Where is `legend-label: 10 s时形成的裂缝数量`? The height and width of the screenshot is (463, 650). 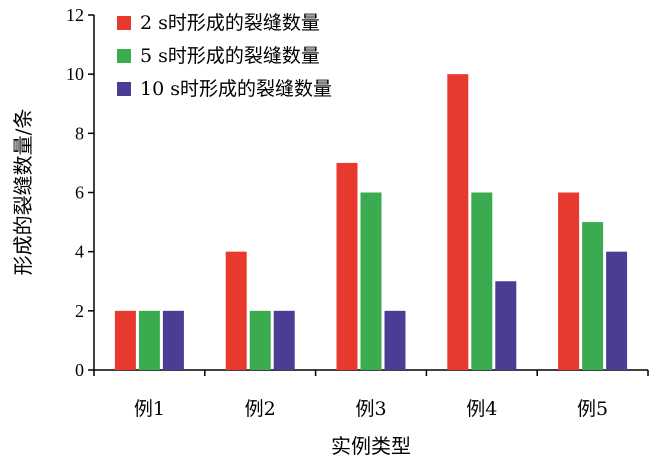 legend-label: 10 s时形成的裂缝数量 is located at coordinates (236, 89).